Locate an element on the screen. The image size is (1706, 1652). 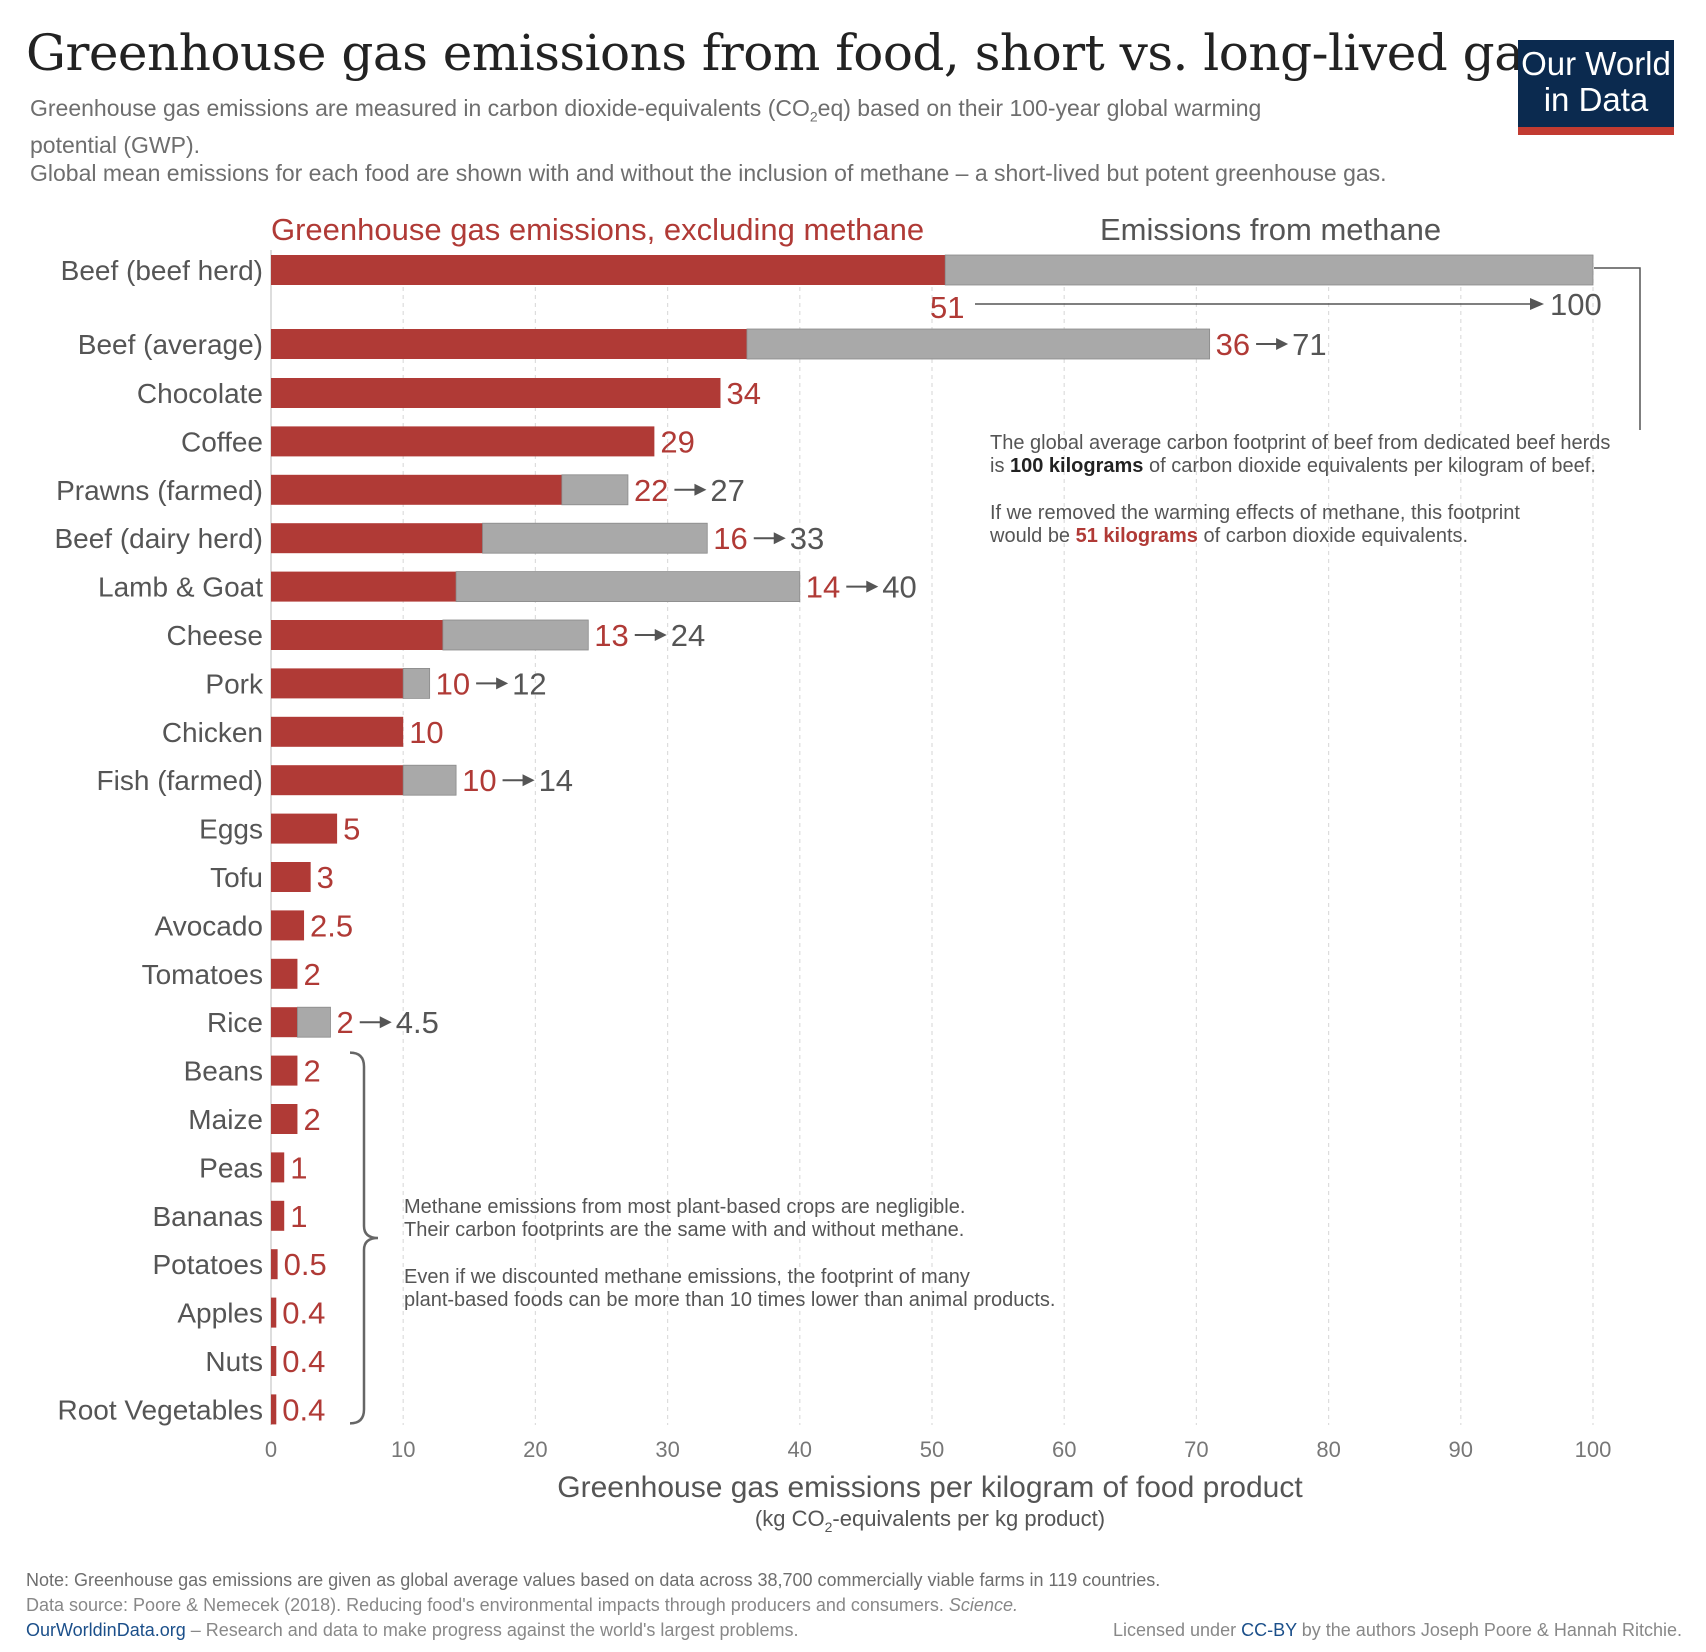
bar-excl-prawns-farmed is located at coordinates (416, 489).